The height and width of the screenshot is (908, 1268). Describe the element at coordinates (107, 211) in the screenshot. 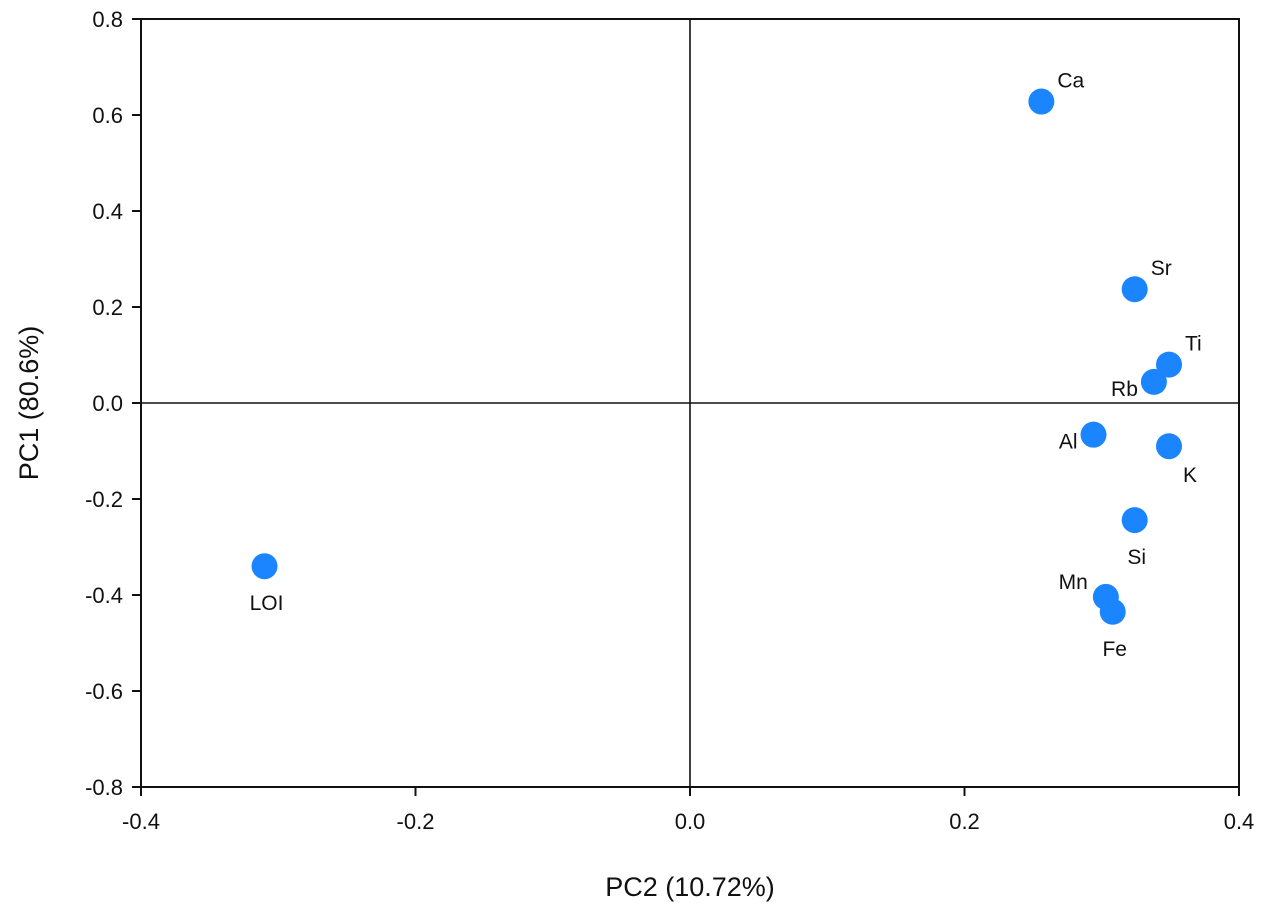

I see `y-tick-label: 0.4` at that location.